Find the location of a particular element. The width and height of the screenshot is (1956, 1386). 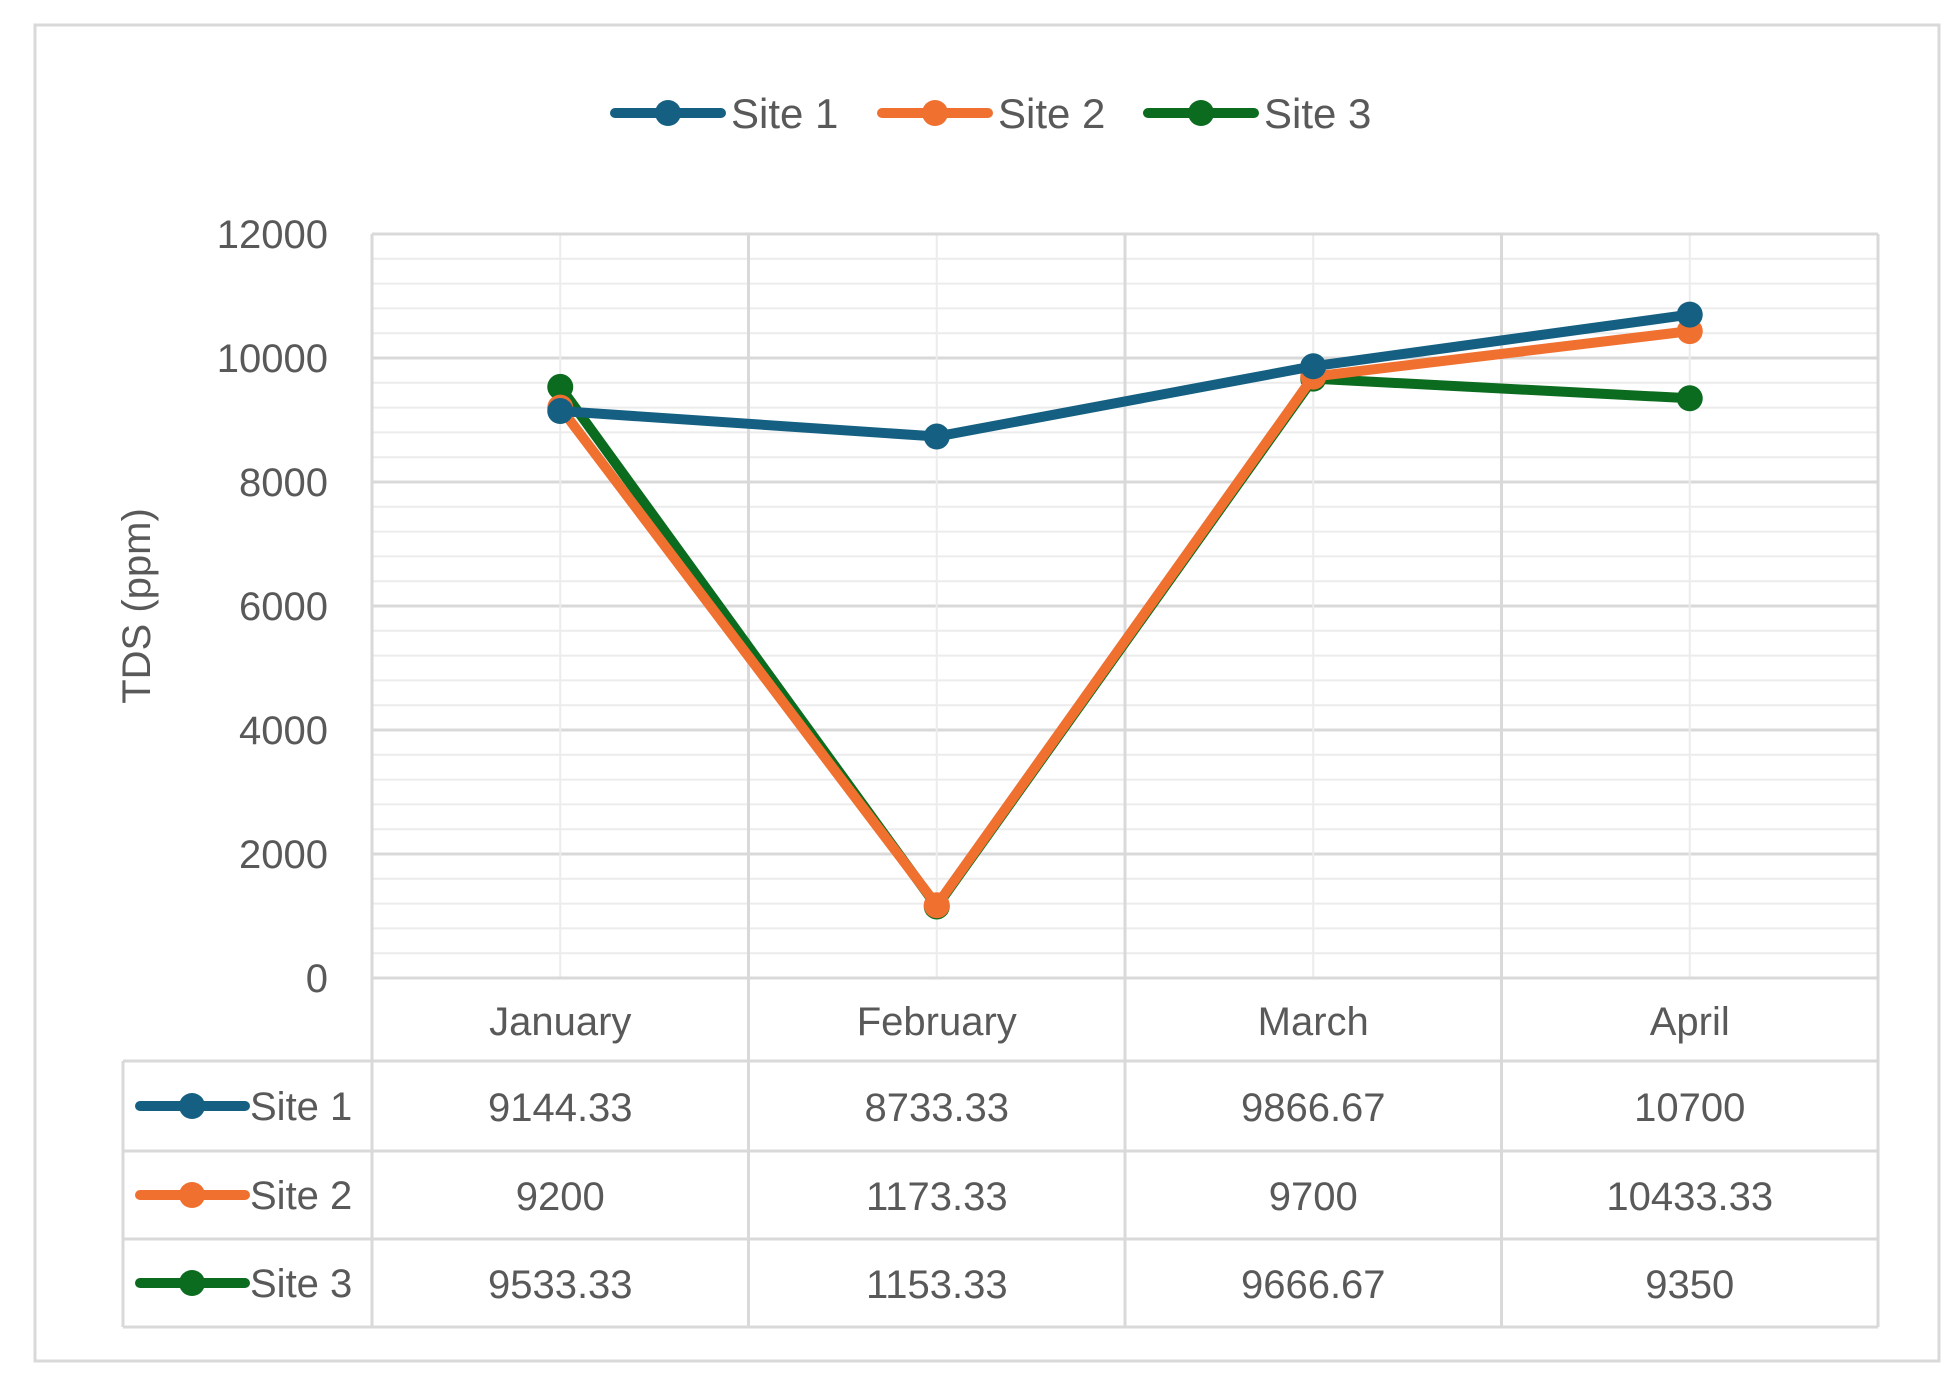

x-category-label: April is located at coordinates (1690, 1022).